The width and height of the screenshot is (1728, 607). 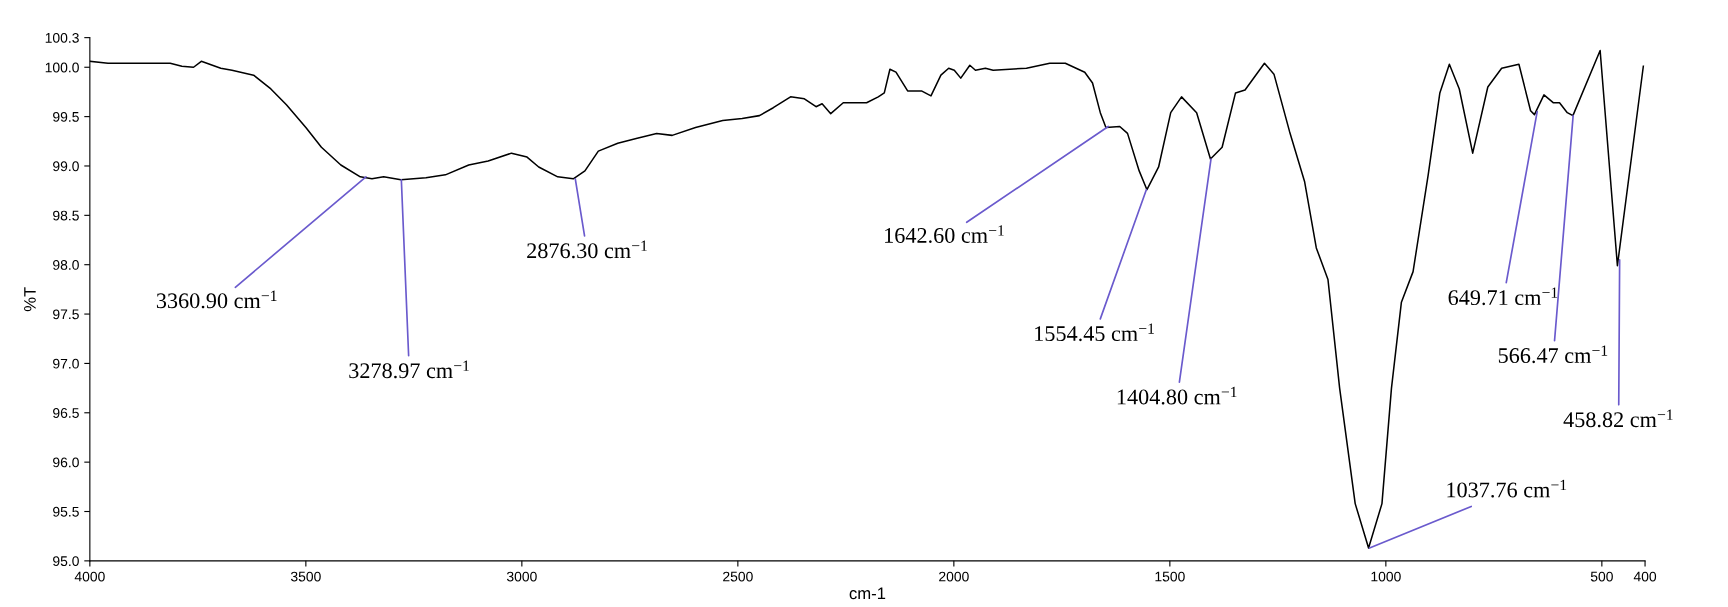 I want to click on x-tick-label: 2500, so click(x=738, y=576).